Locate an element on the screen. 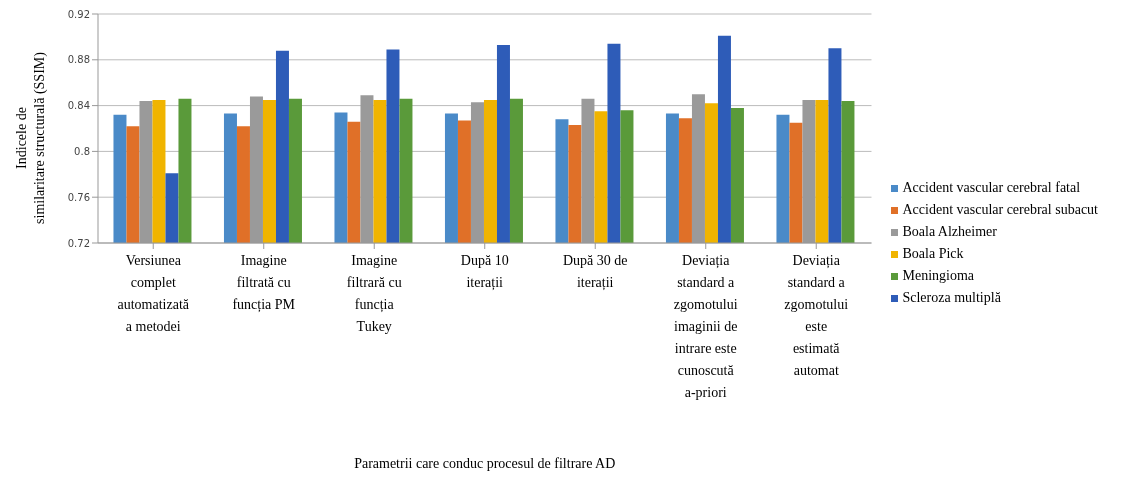 The height and width of the screenshot is (487, 1128). x-axis-title: Parametrii care conduc procesul de filtrare AD is located at coordinates (485, 463).